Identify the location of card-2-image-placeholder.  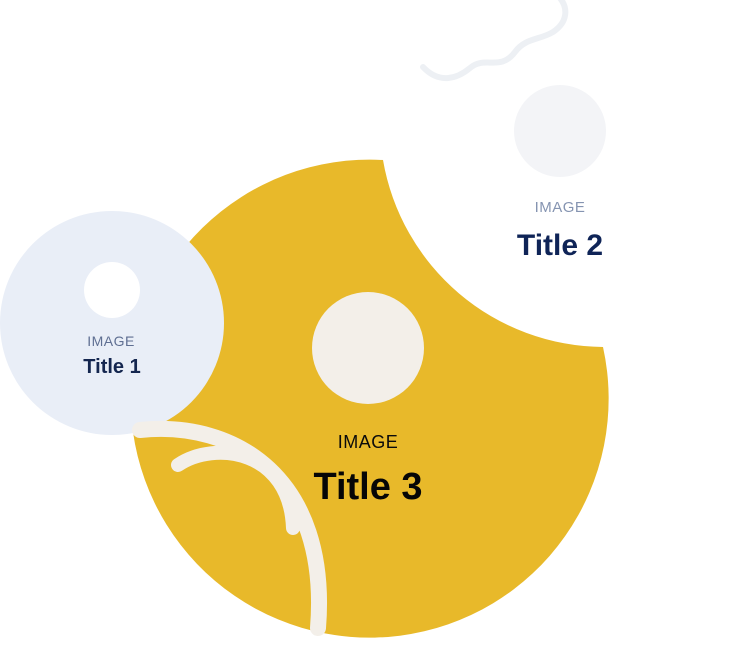
(560, 131).